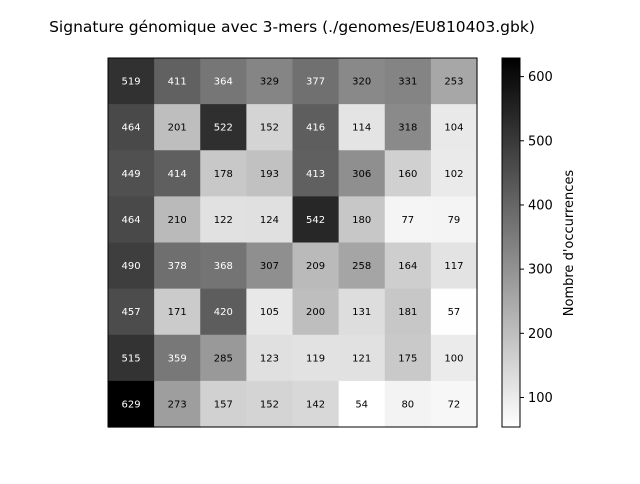 The height and width of the screenshot is (484, 640). I want to click on cell-value-label: 200, so click(315, 312).